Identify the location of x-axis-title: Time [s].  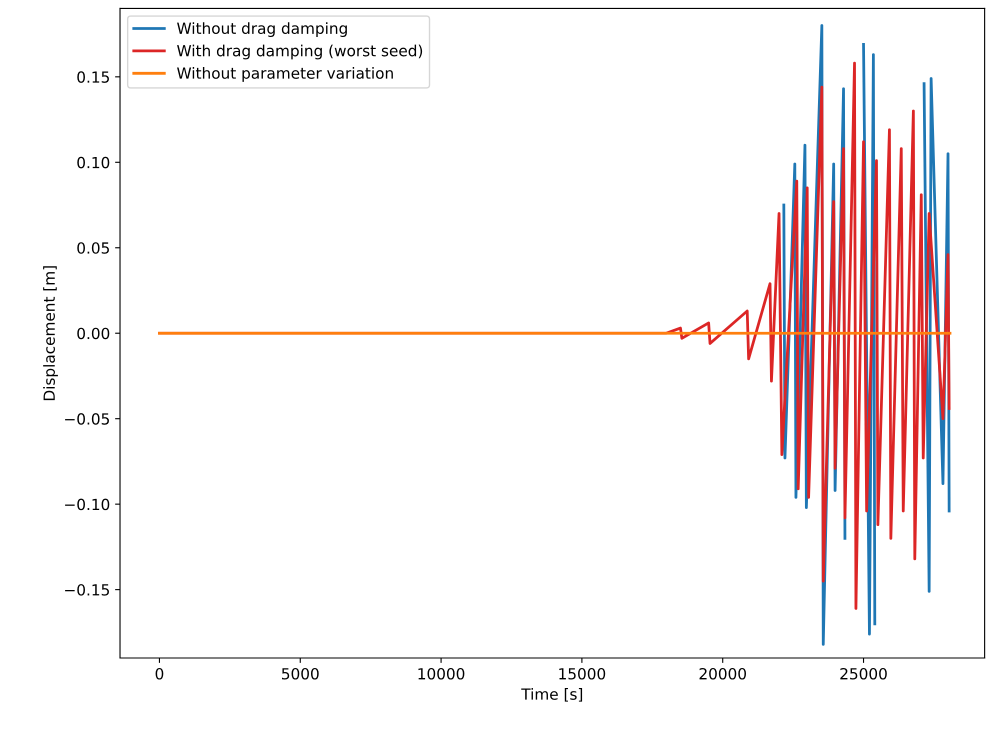
(551, 695).